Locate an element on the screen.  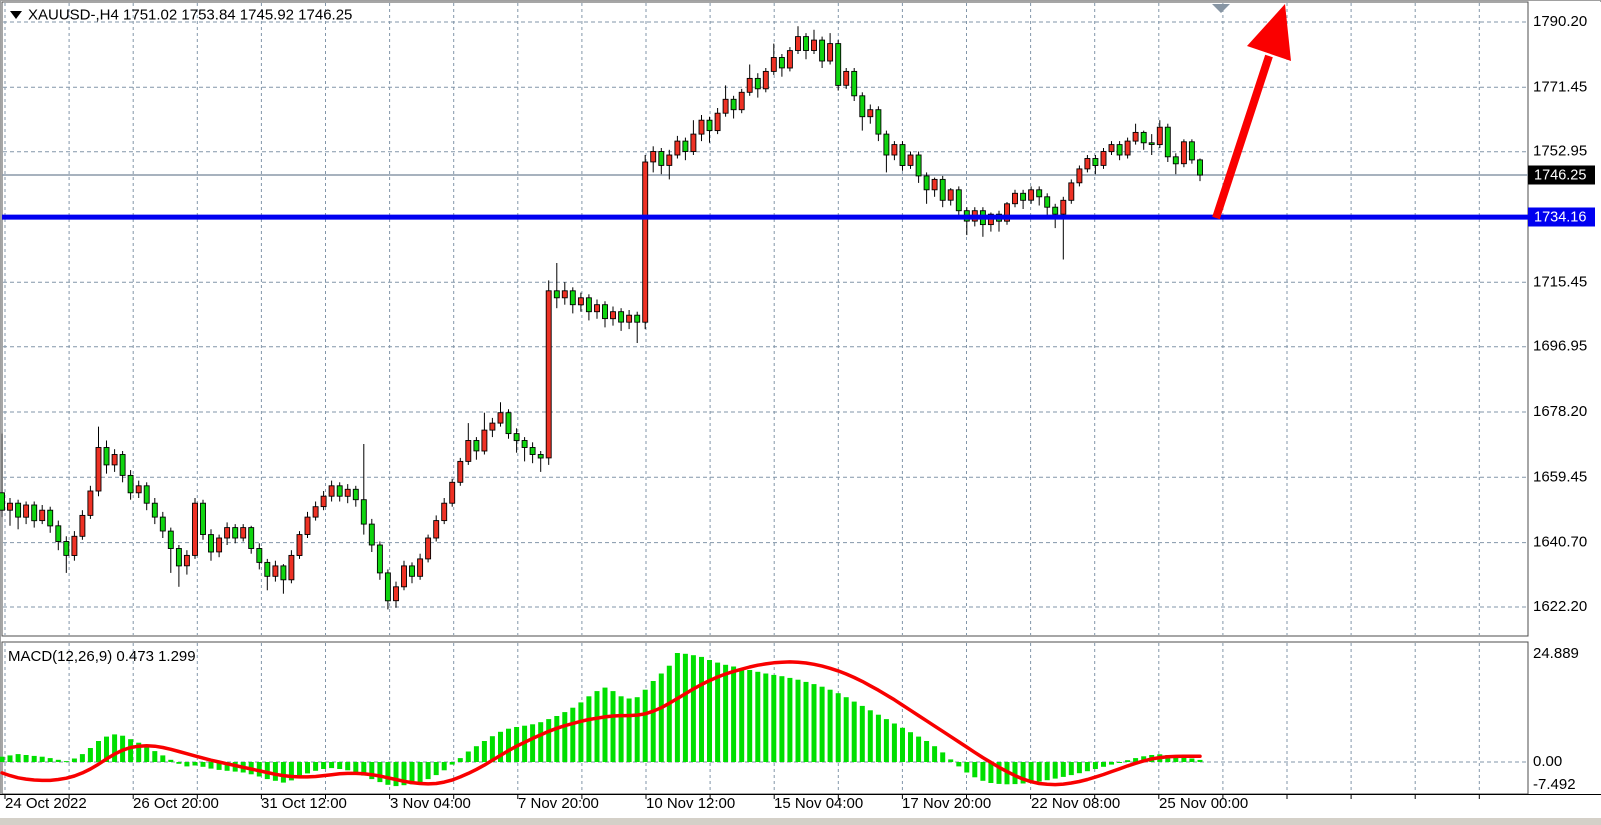
macd-signal-line is located at coordinates (601, 723).